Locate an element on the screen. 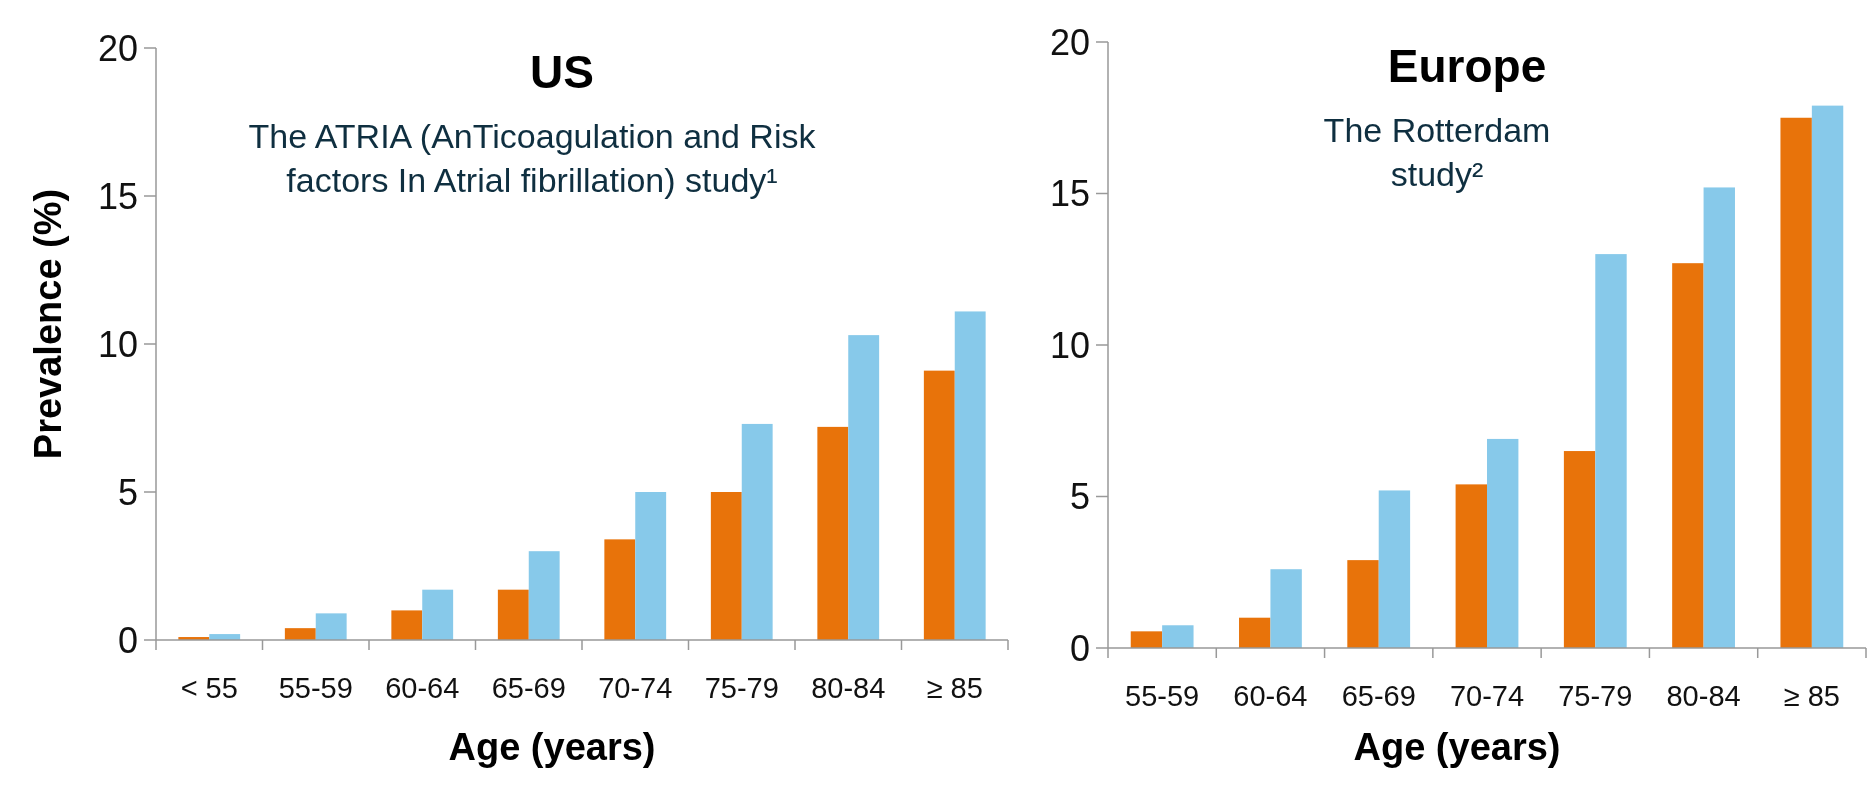  chart-title: US is located at coordinates (562, 72).